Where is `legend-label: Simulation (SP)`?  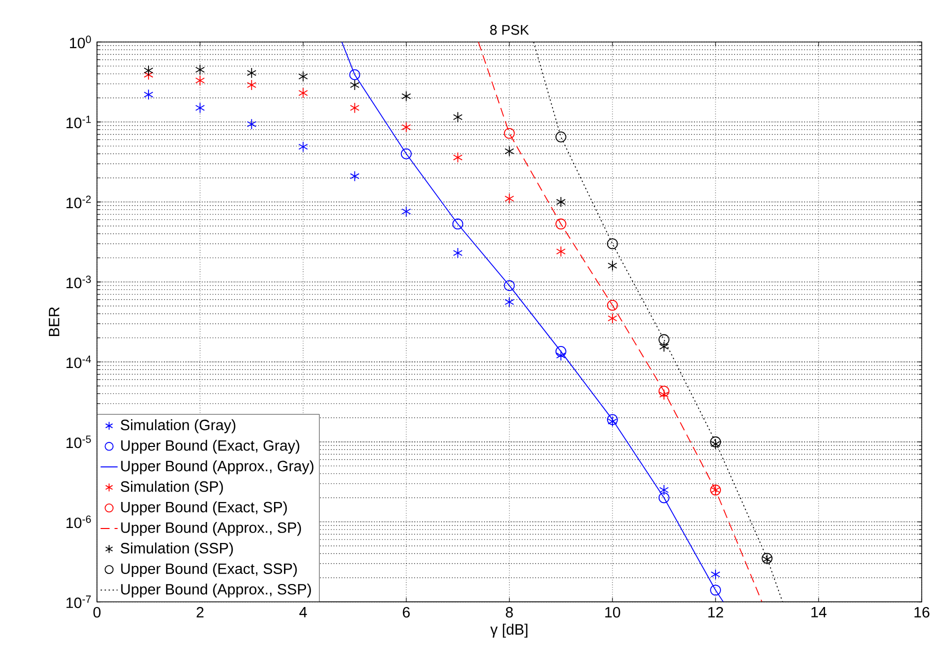
legend-label: Simulation (SP) is located at coordinates (171, 488).